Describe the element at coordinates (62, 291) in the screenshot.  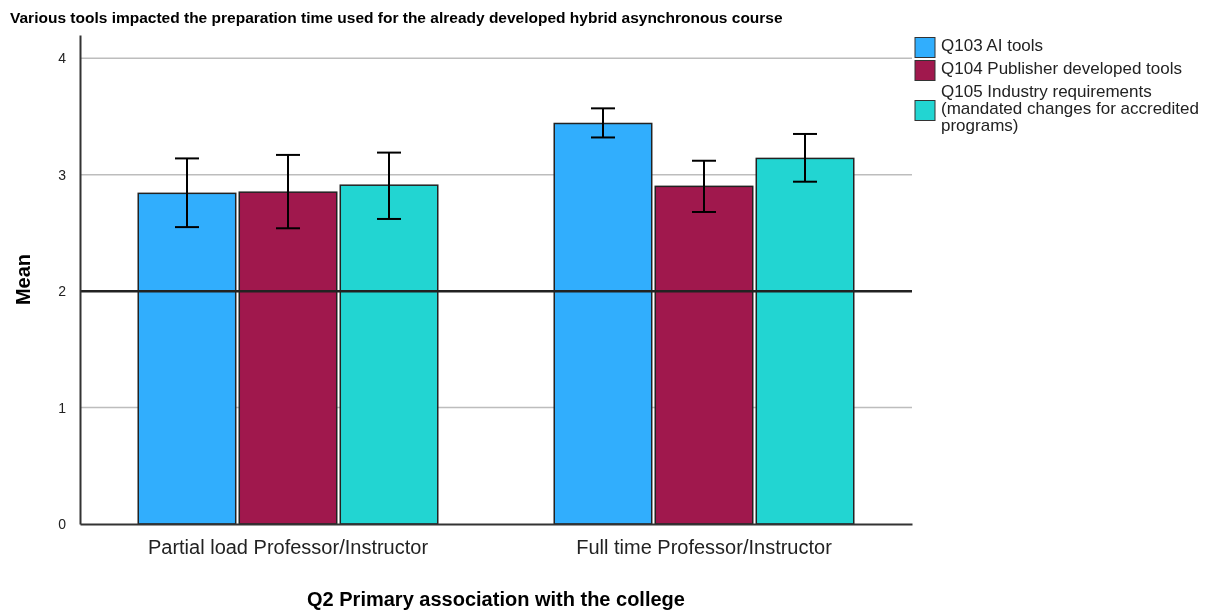
I see `y-tick-label: 2` at that location.